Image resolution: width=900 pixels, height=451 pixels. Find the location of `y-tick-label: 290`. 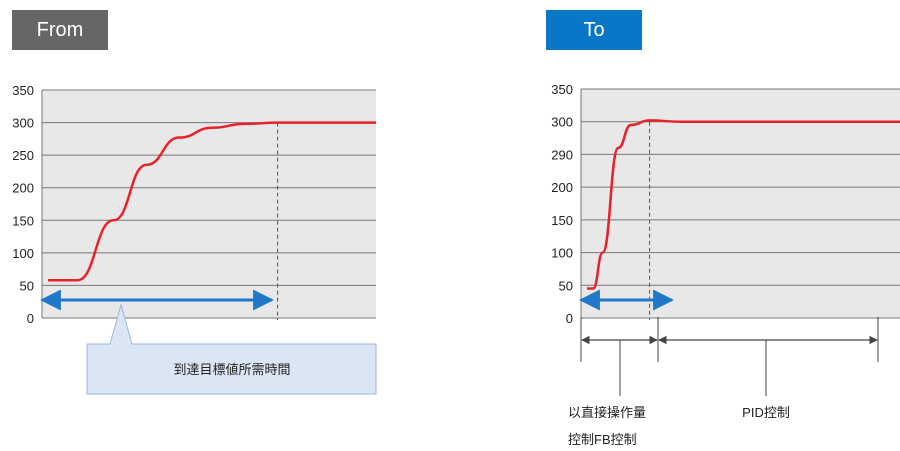

y-tick-label: 290 is located at coordinates (562, 154).